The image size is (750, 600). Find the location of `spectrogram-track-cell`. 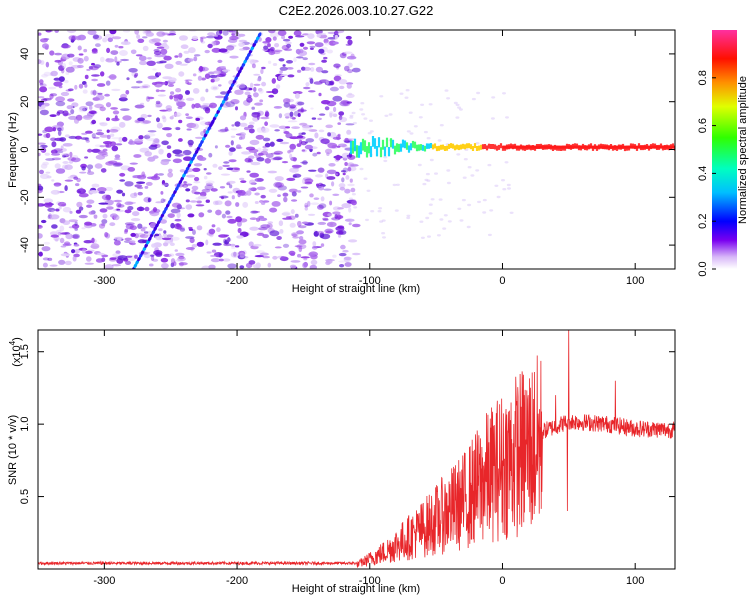

spectrogram-track-cell is located at coordinates (259, 35).